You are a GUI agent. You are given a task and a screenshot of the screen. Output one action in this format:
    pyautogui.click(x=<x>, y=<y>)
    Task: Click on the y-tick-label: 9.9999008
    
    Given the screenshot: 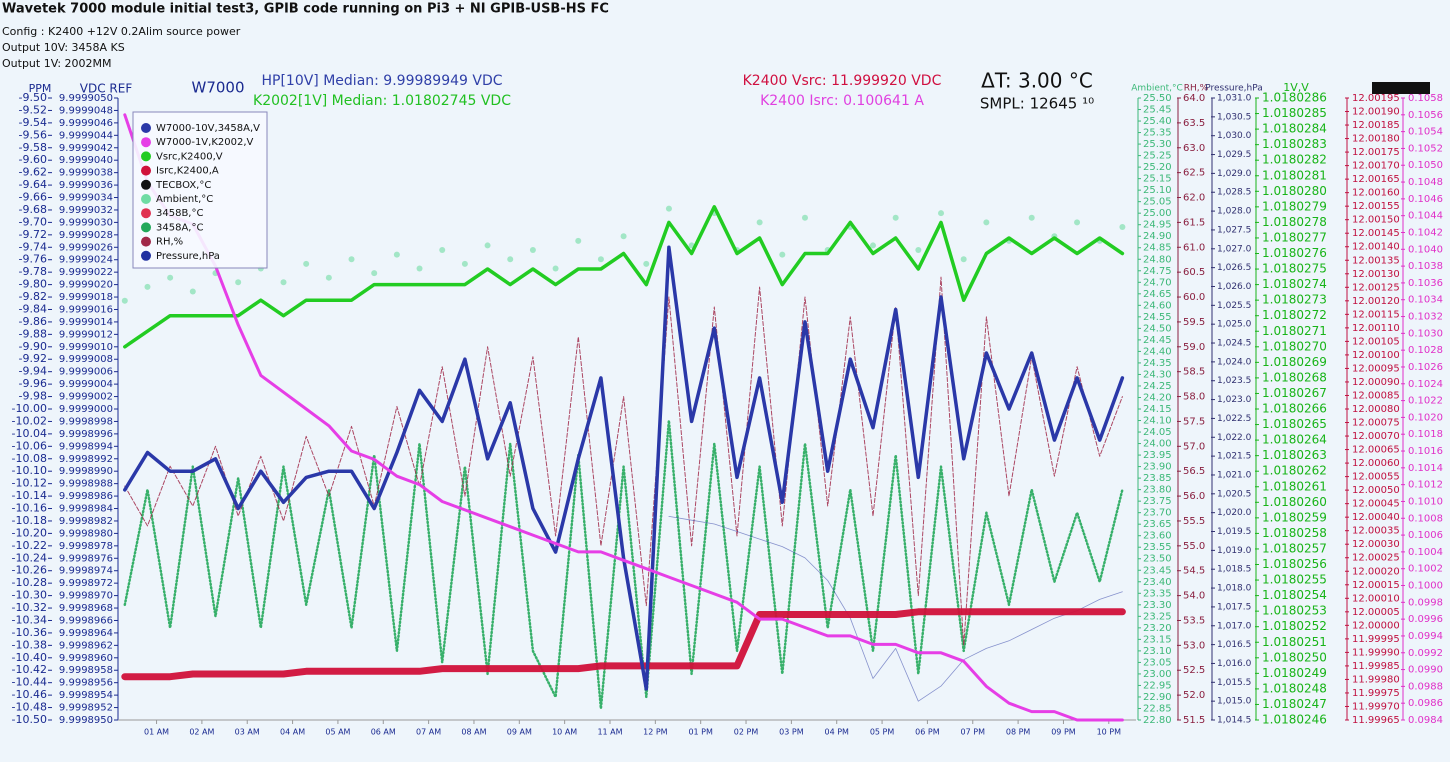 What is the action you would take?
    pyautogui.click(x=86, y=359)
    